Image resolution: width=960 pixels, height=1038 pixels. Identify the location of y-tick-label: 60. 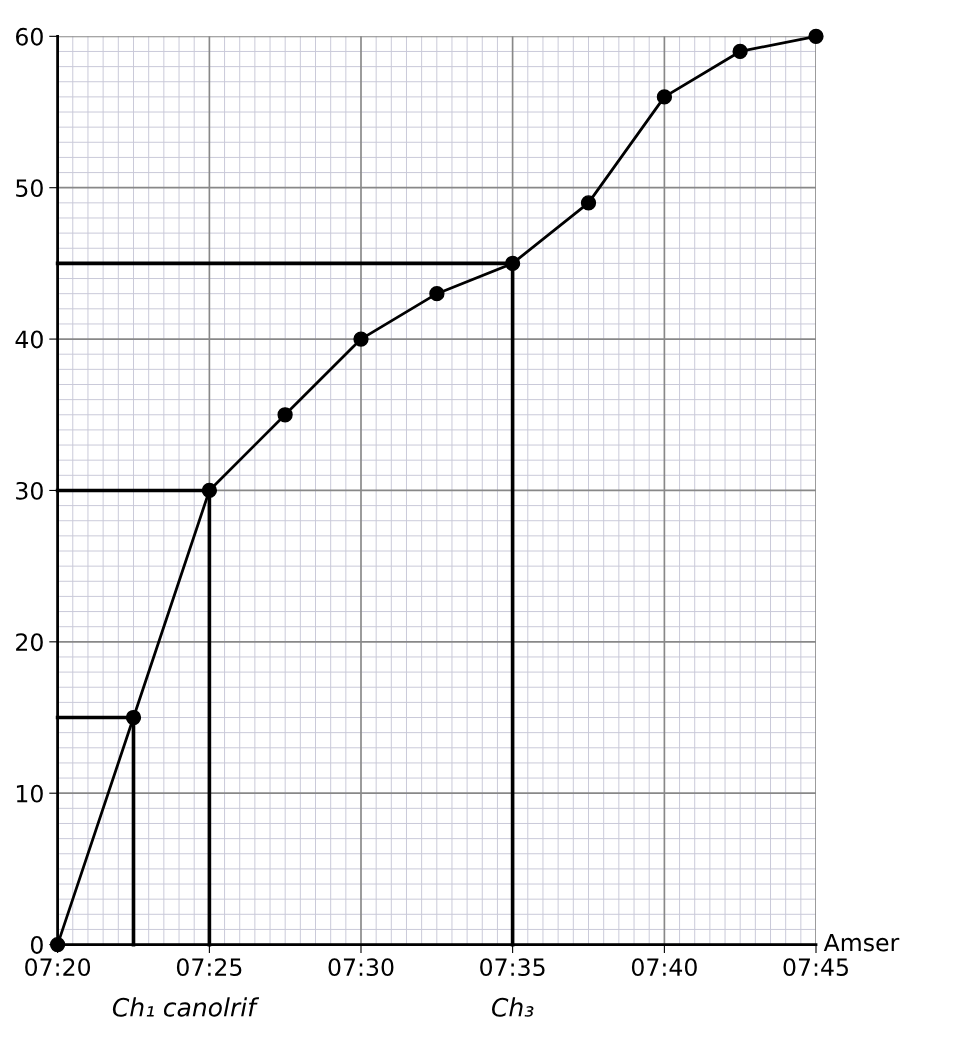
(29, 36).